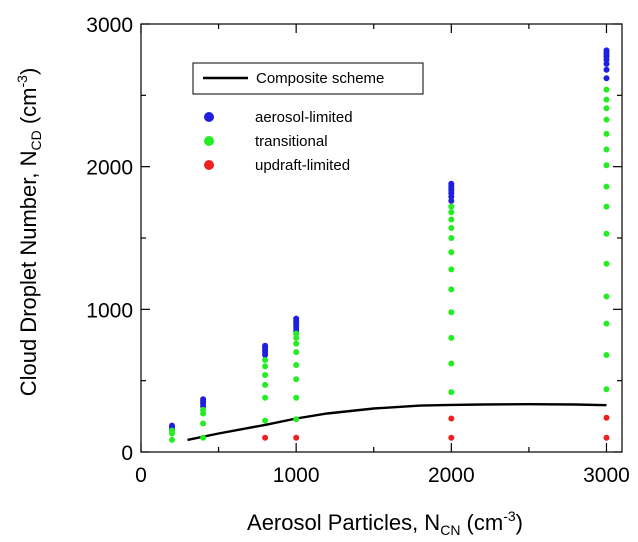 The width and height of the screenshot is (638, 542). I want to click on composite-scheme-line, so click(397, 422).